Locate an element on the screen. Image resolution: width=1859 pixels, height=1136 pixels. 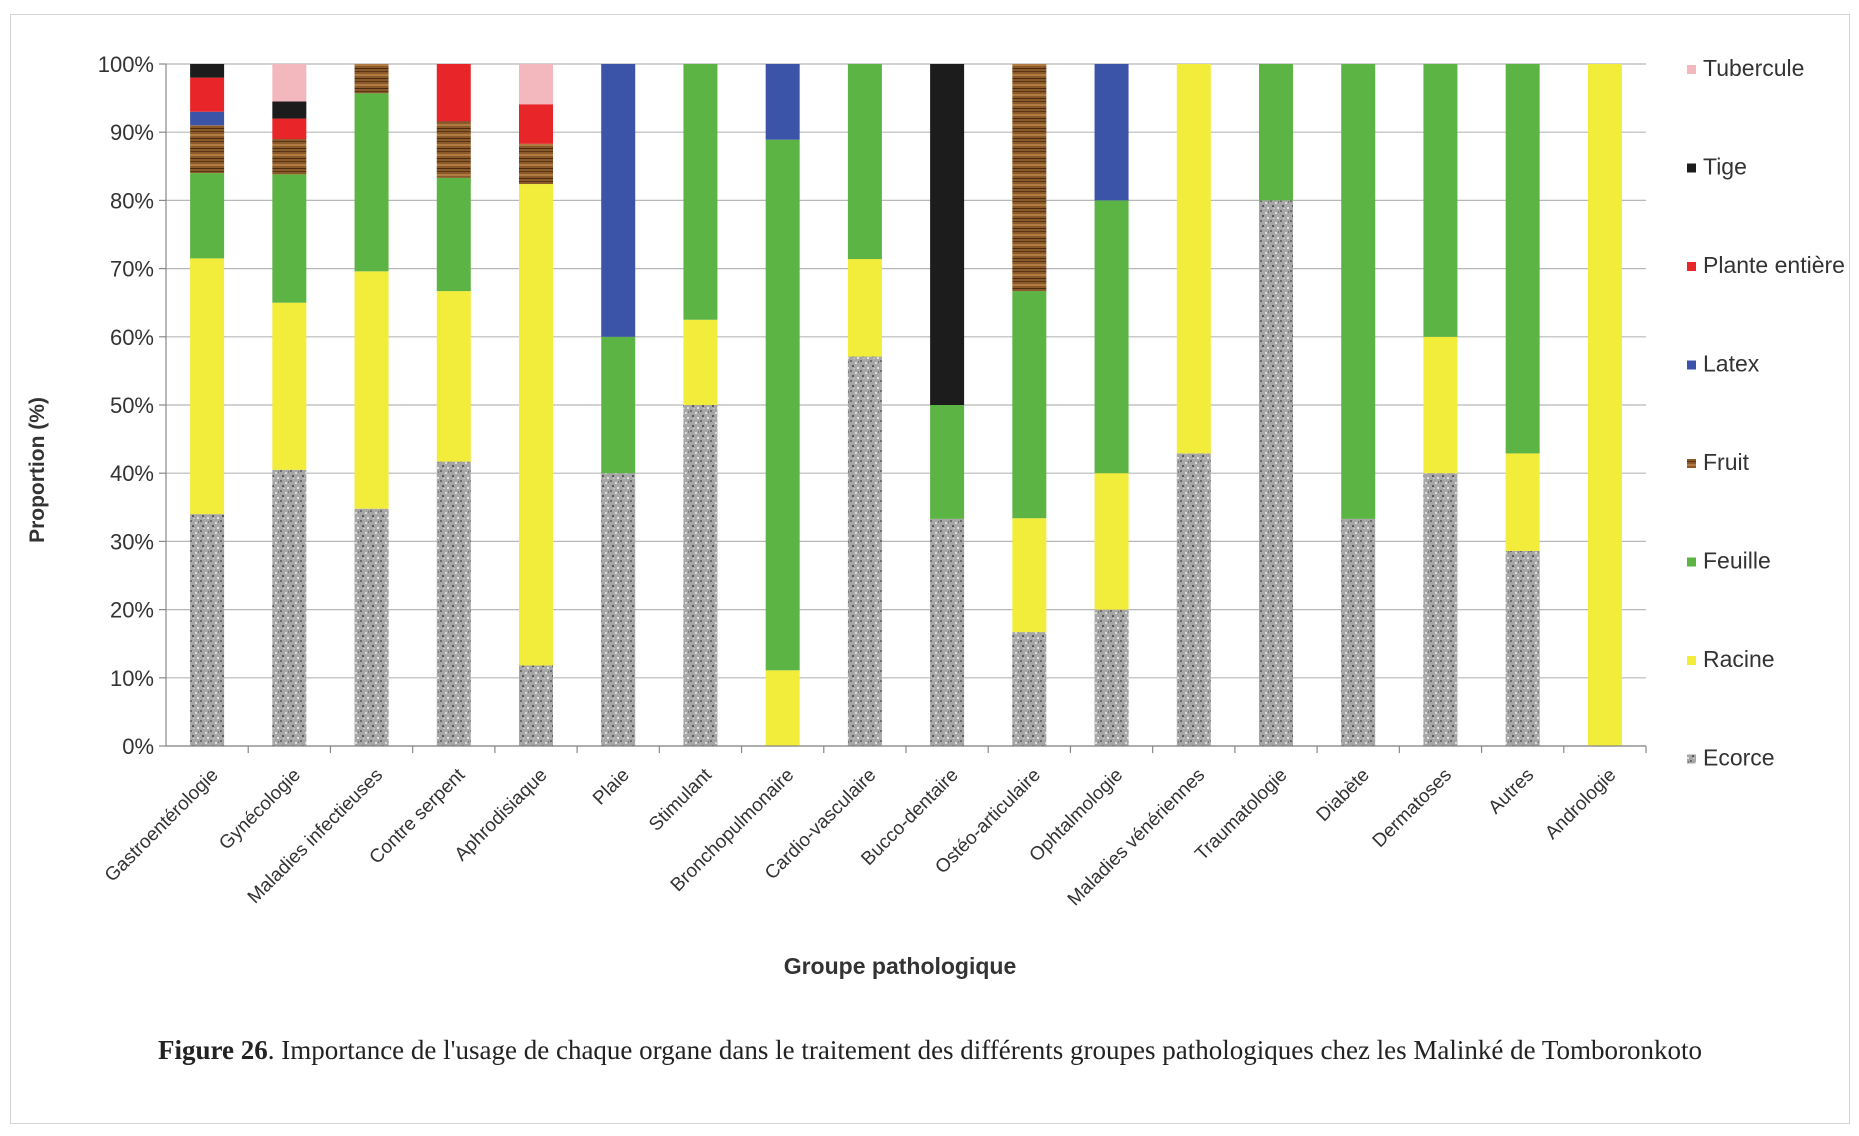
bar-autres is located at coordinates (1522, 405).